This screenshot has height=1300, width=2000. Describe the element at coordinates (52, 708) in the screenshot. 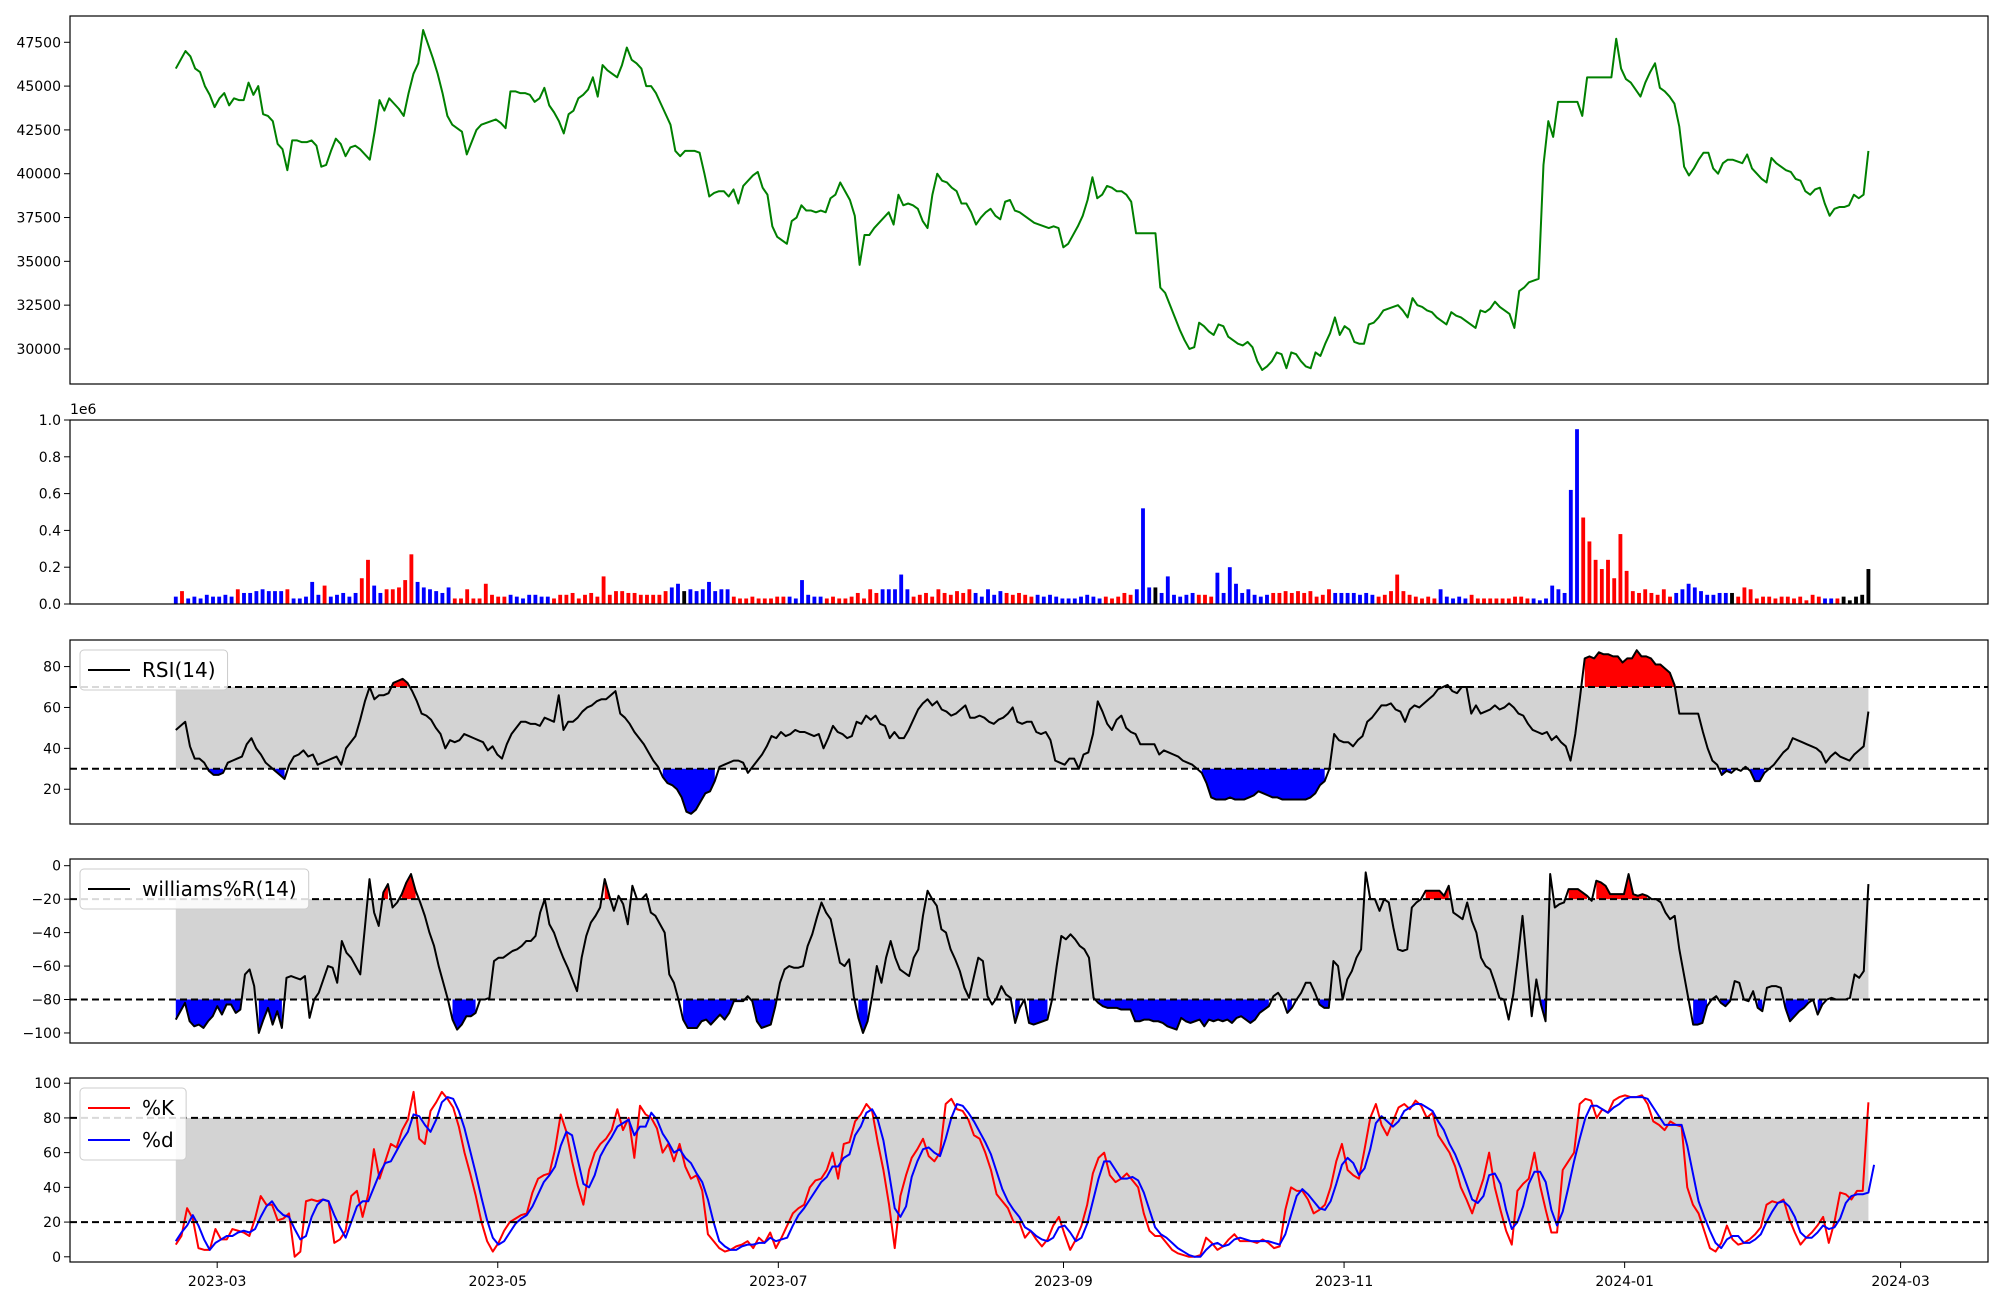

I see `rsi-y-tick-label: 60` at that location.